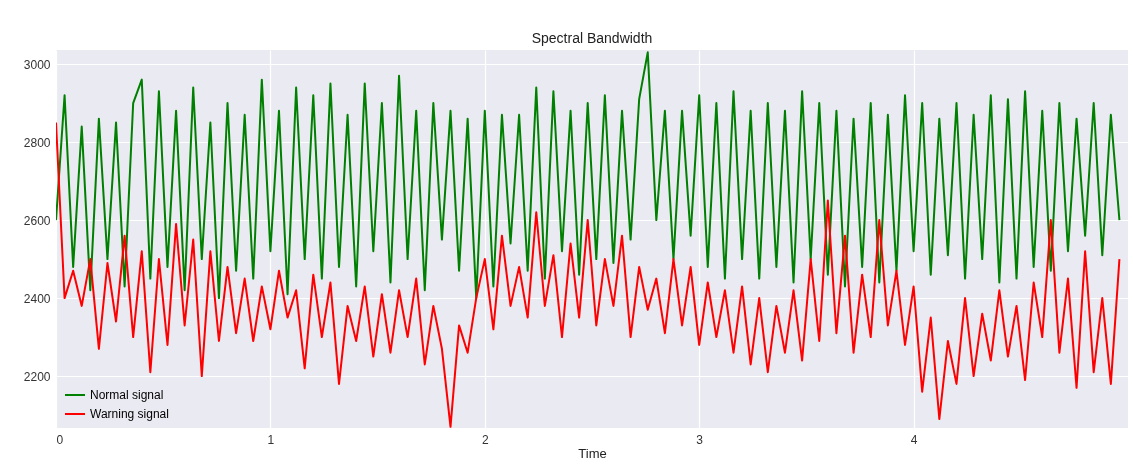 This screenshot has height=473, width=1133. What do you see at coordinates (37, 64) in the screenshot?
I see `y-tick-label: 3000` at bounding box center [37, 64].